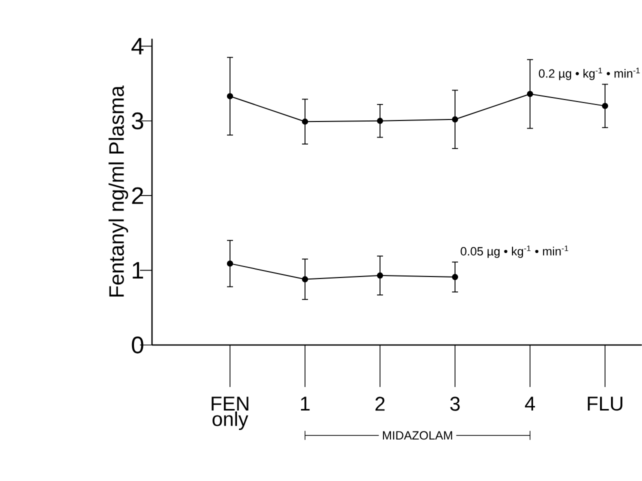  What do you see at coordinates (605, 403) in the screenshot?
I see `x-tick-label: FLU` at bounding box center [605, 403].